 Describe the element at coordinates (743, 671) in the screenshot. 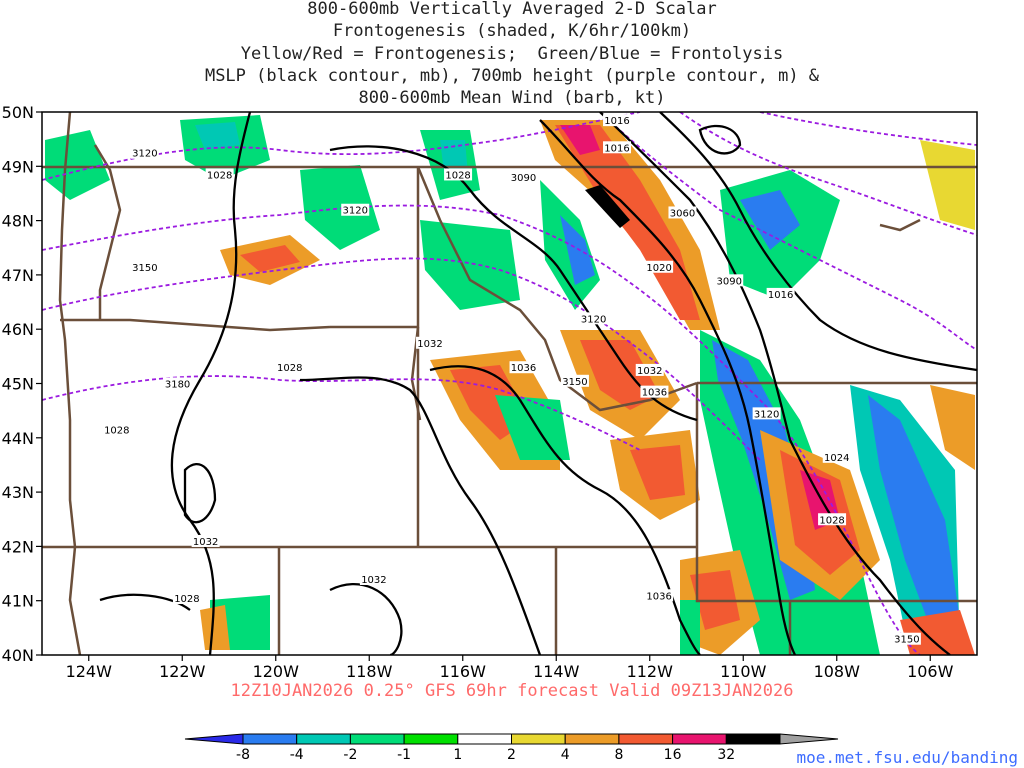

I see `lon-label: 110W` at that location.